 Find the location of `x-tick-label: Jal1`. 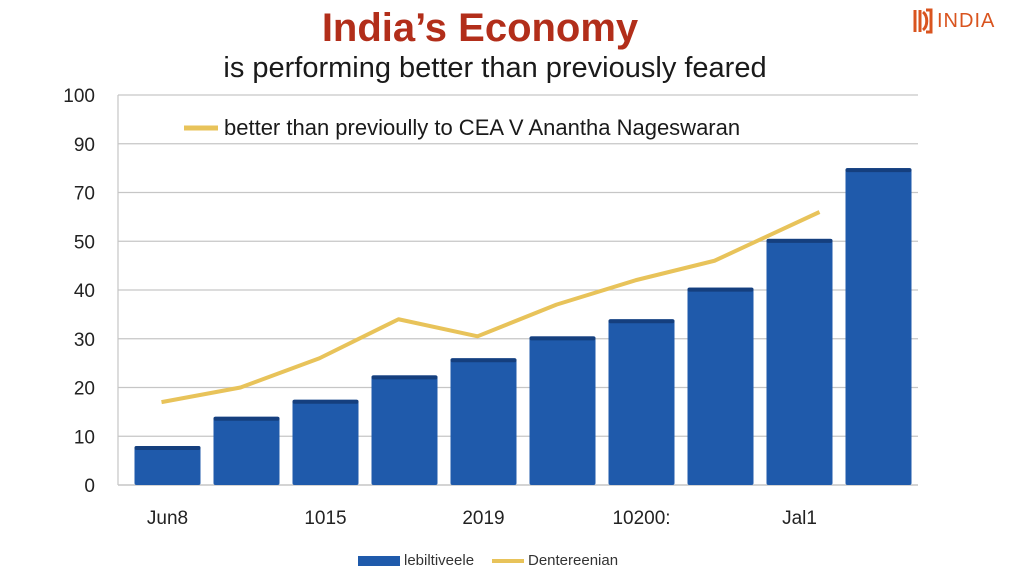

x-tick-label: Jal1 is located at coordinates (799, 518).